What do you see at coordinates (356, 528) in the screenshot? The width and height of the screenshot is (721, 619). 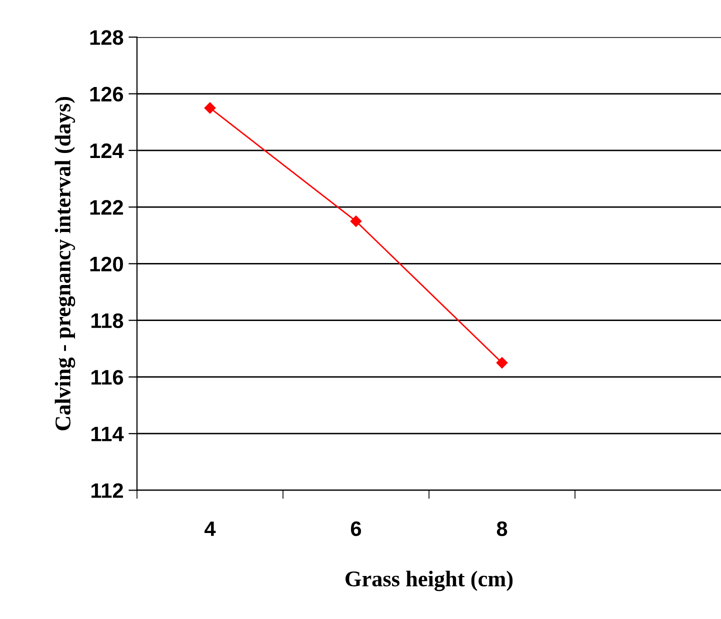 I see `x-tick-label: 6` at bounding box center [356, 528].